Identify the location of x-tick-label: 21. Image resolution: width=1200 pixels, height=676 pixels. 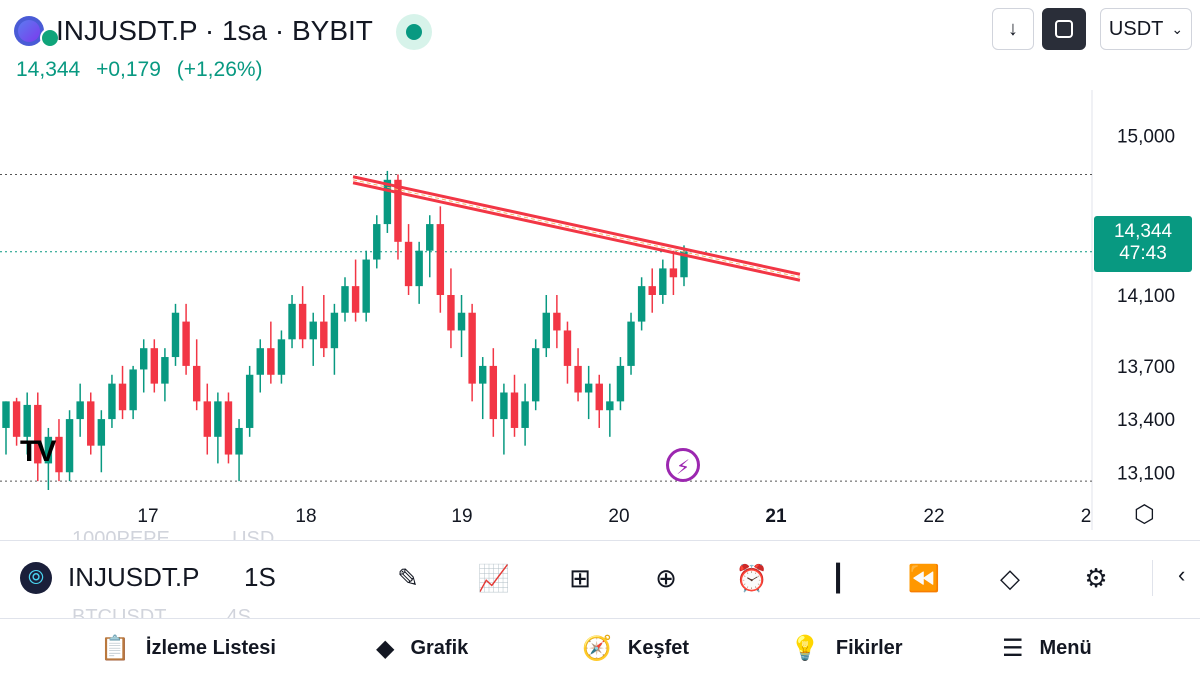
(776, 516).